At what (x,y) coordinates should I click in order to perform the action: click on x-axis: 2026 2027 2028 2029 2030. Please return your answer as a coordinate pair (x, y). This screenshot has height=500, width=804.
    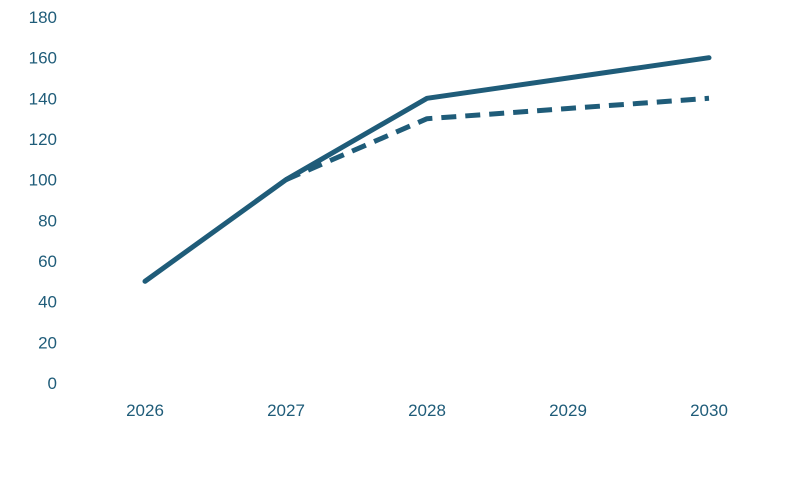
    Looking at the image, I should click on (427, 410).